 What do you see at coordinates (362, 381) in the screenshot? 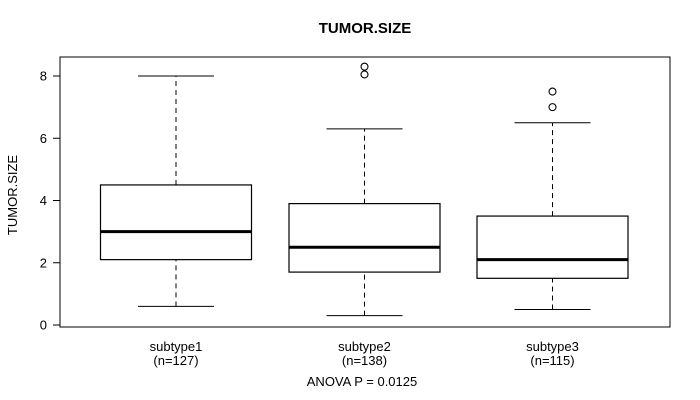
I see `anova-annotation: ANOVA P = 0.0125` at bounding box center [362, 381].